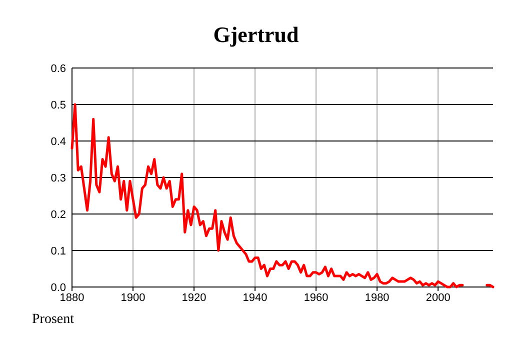 This screenshot has height=343, width=514. Describe the element at coordinates (58, 142) in the screenshot. I see `y-tick-label: 0.4` at that location.